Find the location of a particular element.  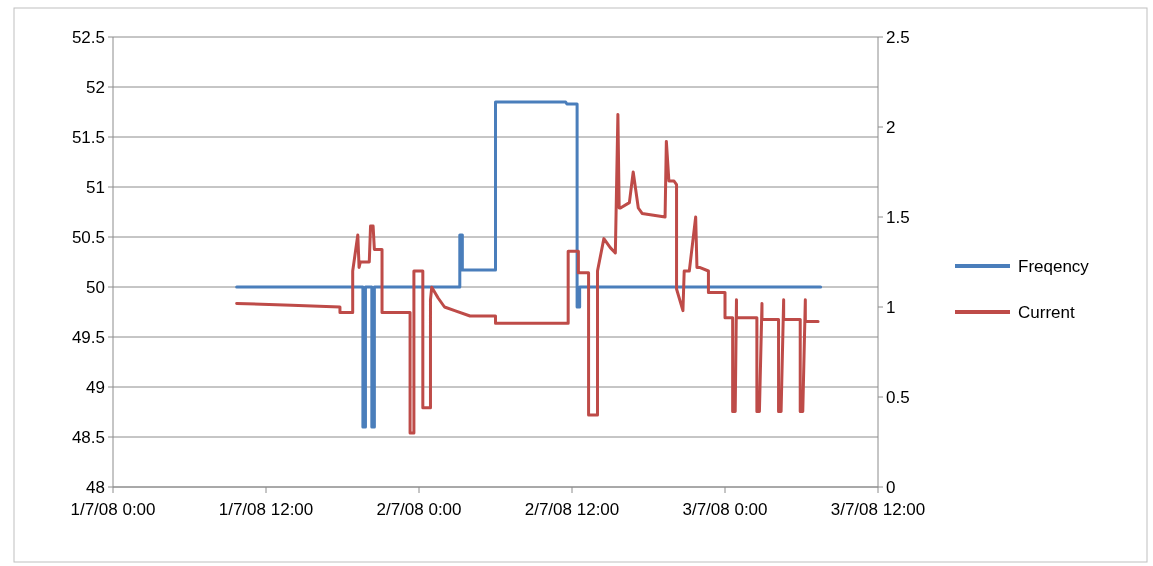

x-tick-label: 1/7/08 0:00 is located at coordinates (113, 509).